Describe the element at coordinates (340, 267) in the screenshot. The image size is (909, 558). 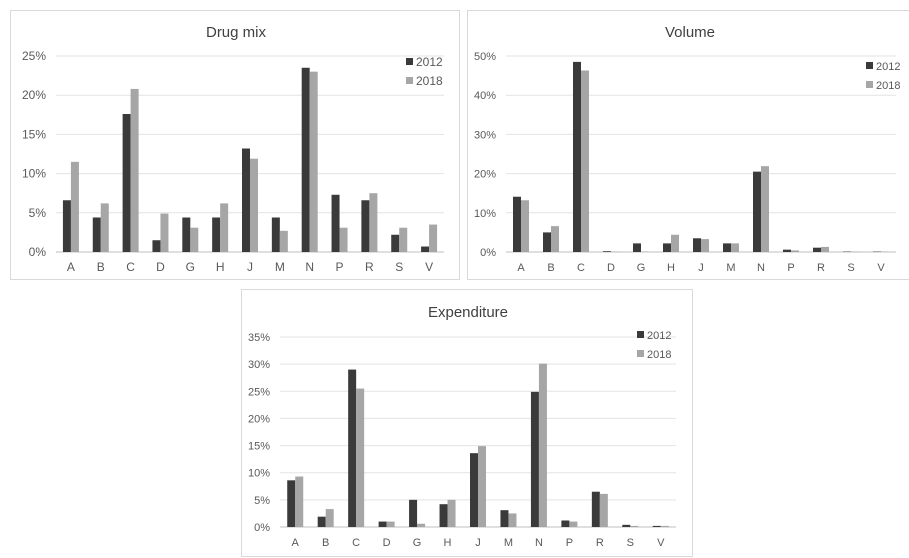
I see `drug-mix-x-tick-label: P` at that location.